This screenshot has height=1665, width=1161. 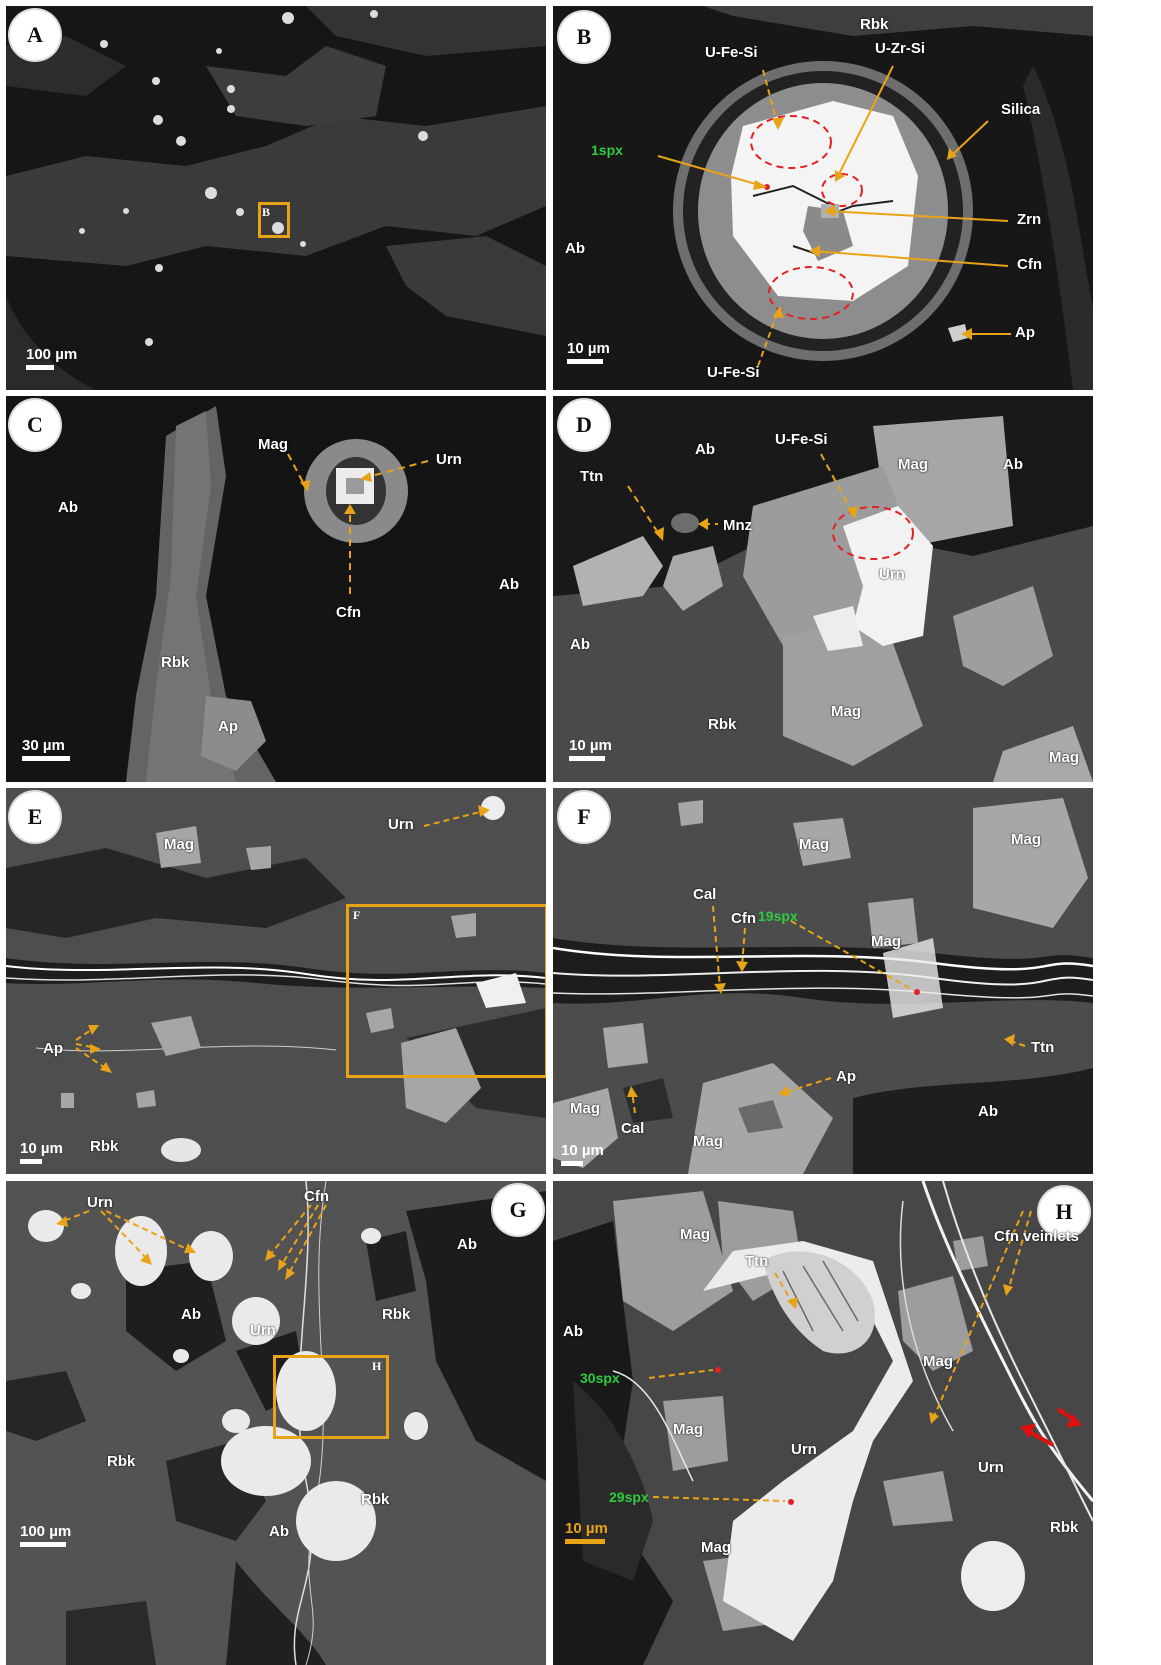 I want to click on panel-b-image, so click(x=823, y=198).